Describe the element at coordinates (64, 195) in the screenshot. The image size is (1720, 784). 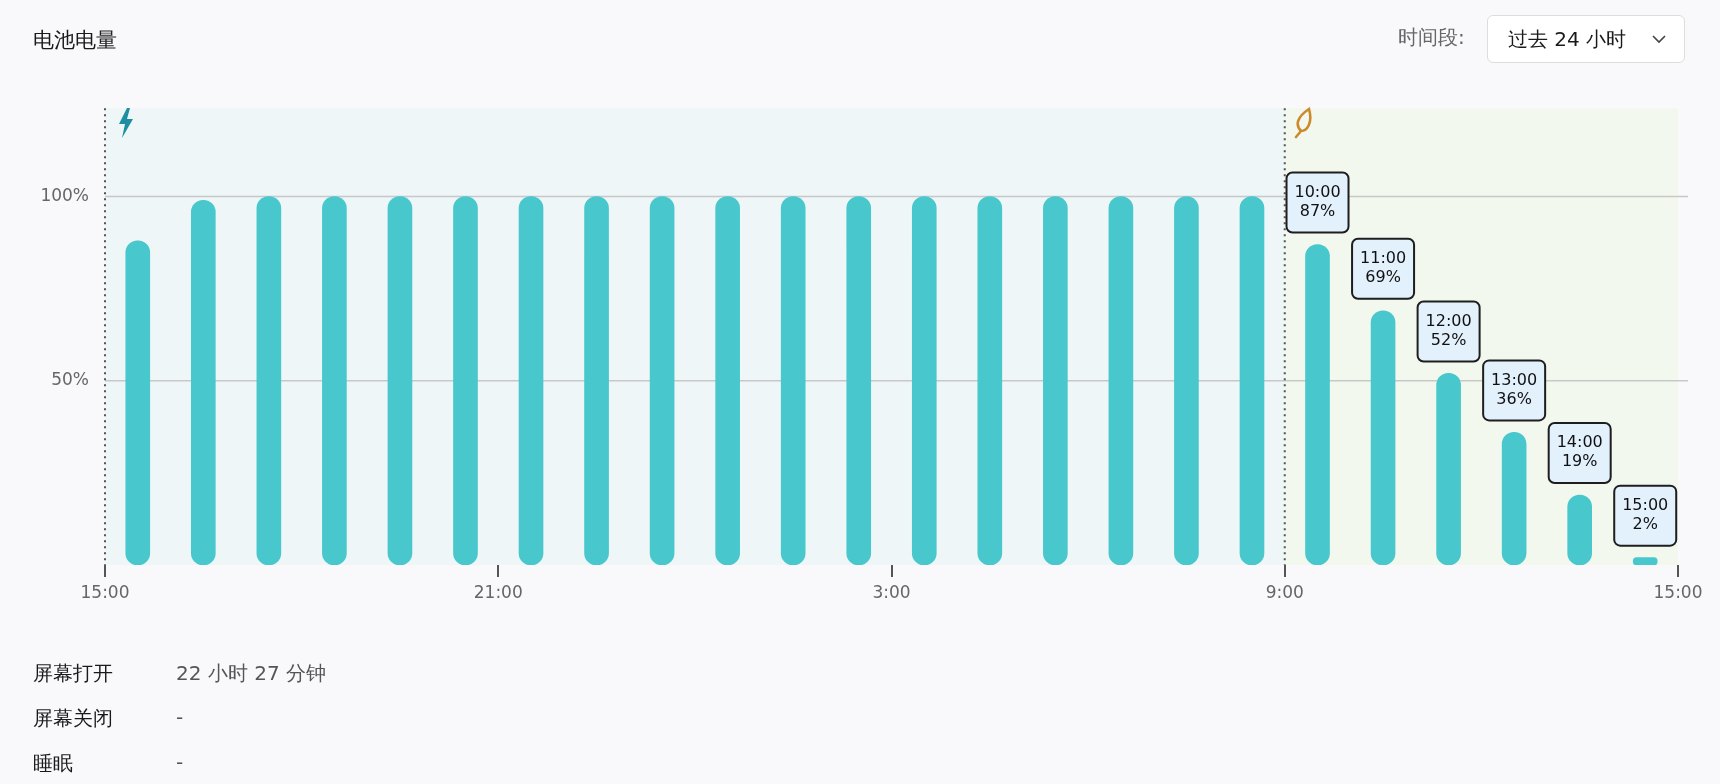
I see `y-tick-label: 100%` at that location.